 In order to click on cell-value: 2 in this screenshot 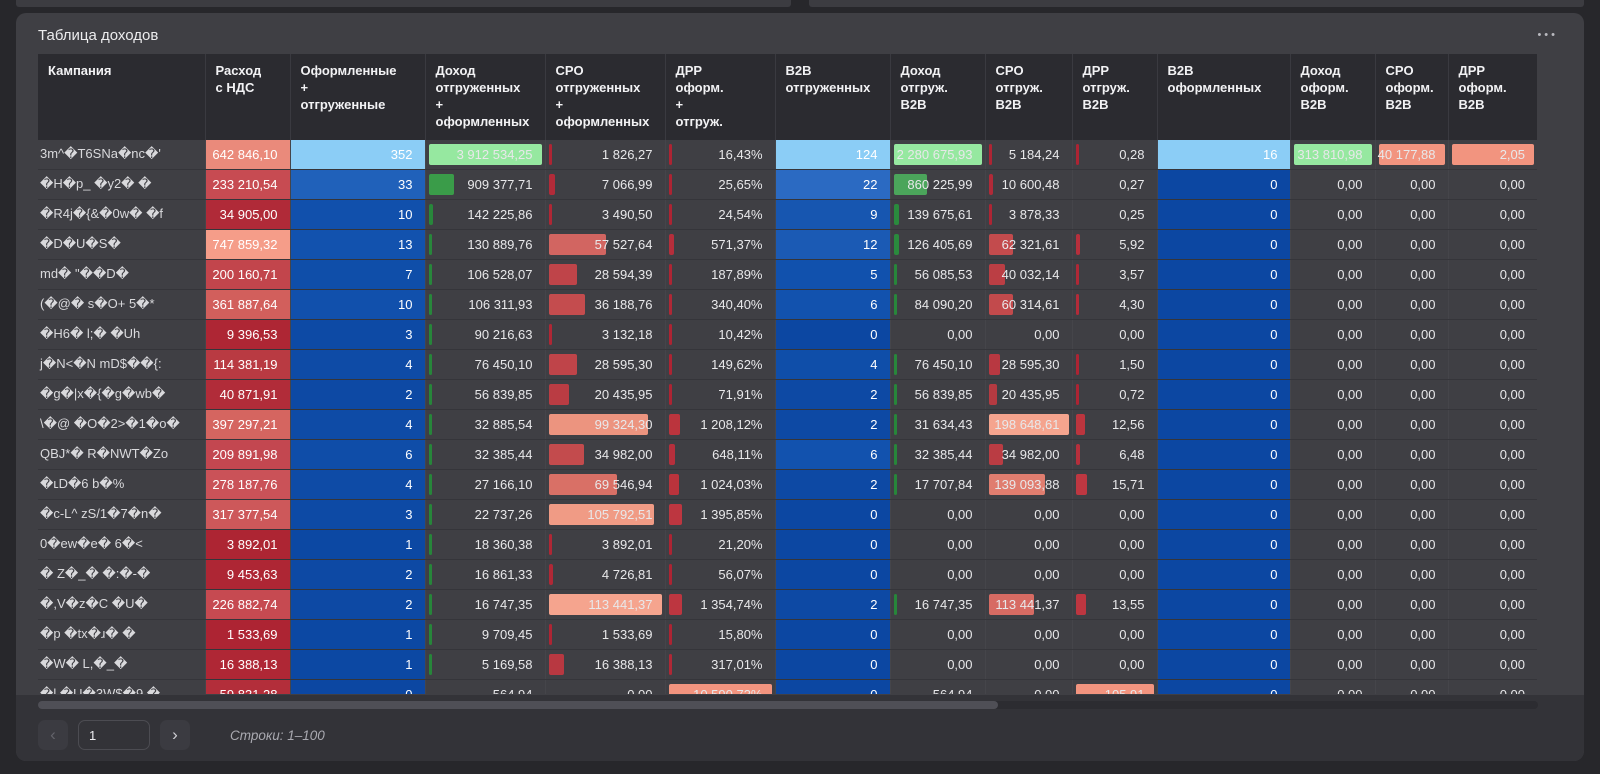, I will do `click(409, 574)`.